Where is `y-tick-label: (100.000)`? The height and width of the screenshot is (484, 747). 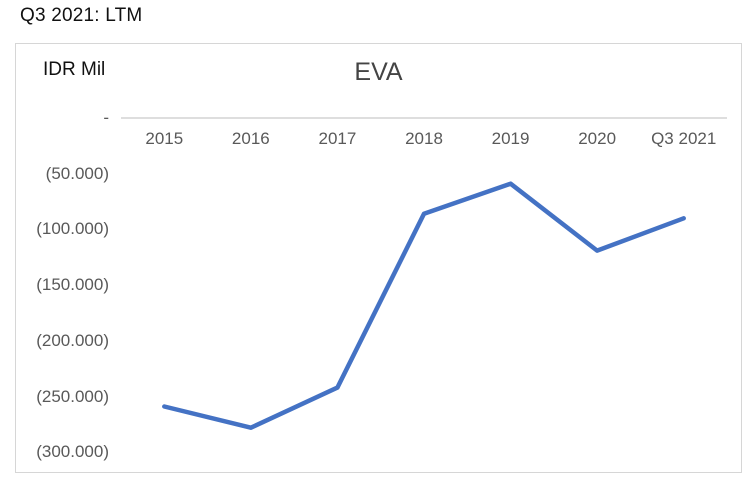
y-tick-label: (100.000) is located at coordinates (72, 229).